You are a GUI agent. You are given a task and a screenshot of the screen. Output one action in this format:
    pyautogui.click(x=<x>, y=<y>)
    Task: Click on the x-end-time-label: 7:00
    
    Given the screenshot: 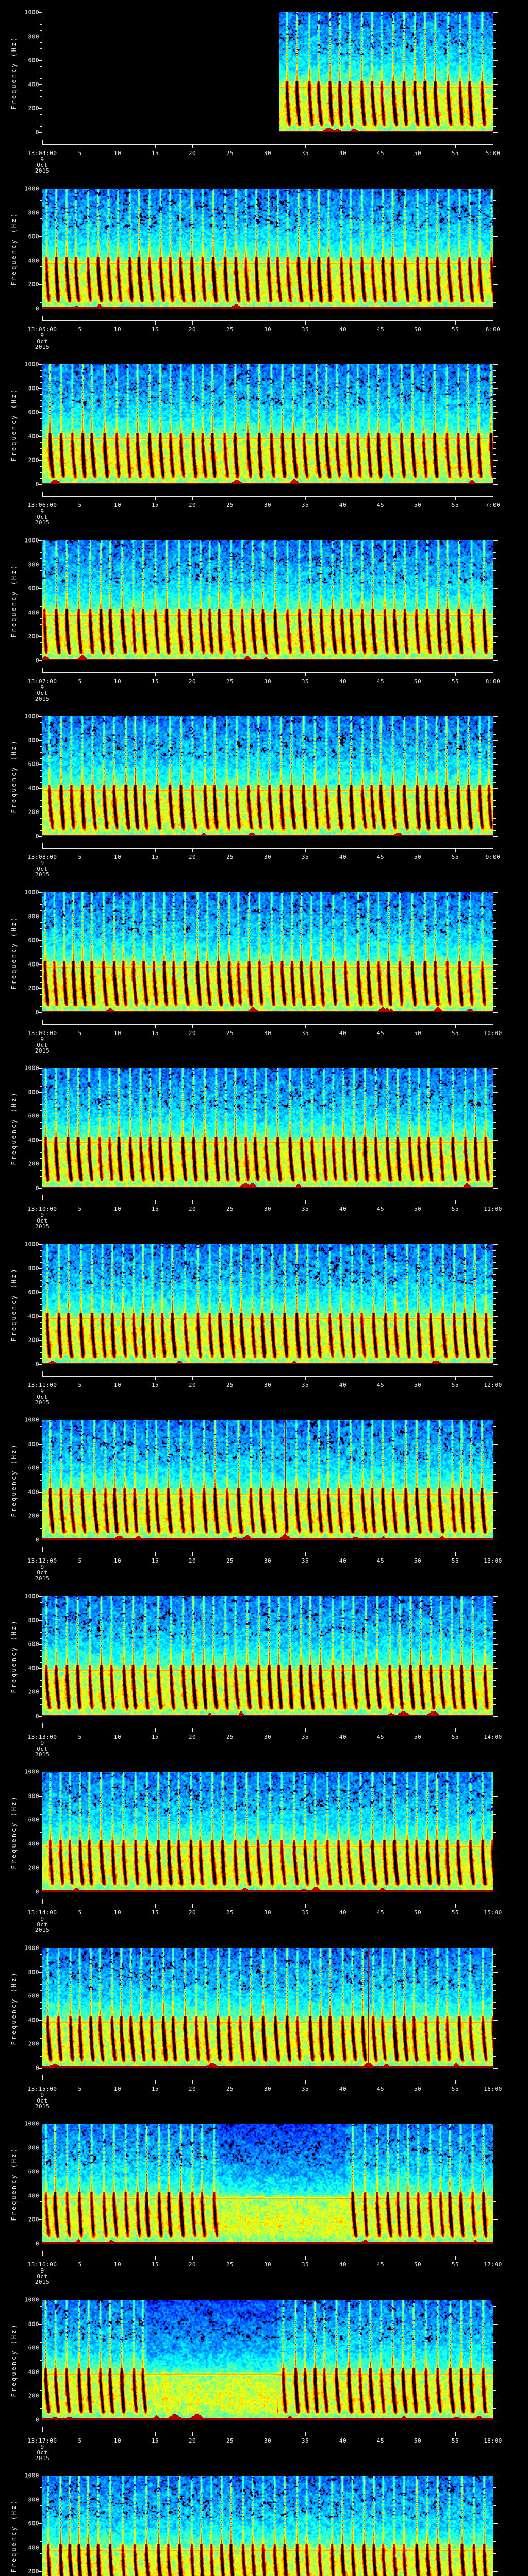 What is the action you would take?
    pyautogui.click(x=493, y=505)
    